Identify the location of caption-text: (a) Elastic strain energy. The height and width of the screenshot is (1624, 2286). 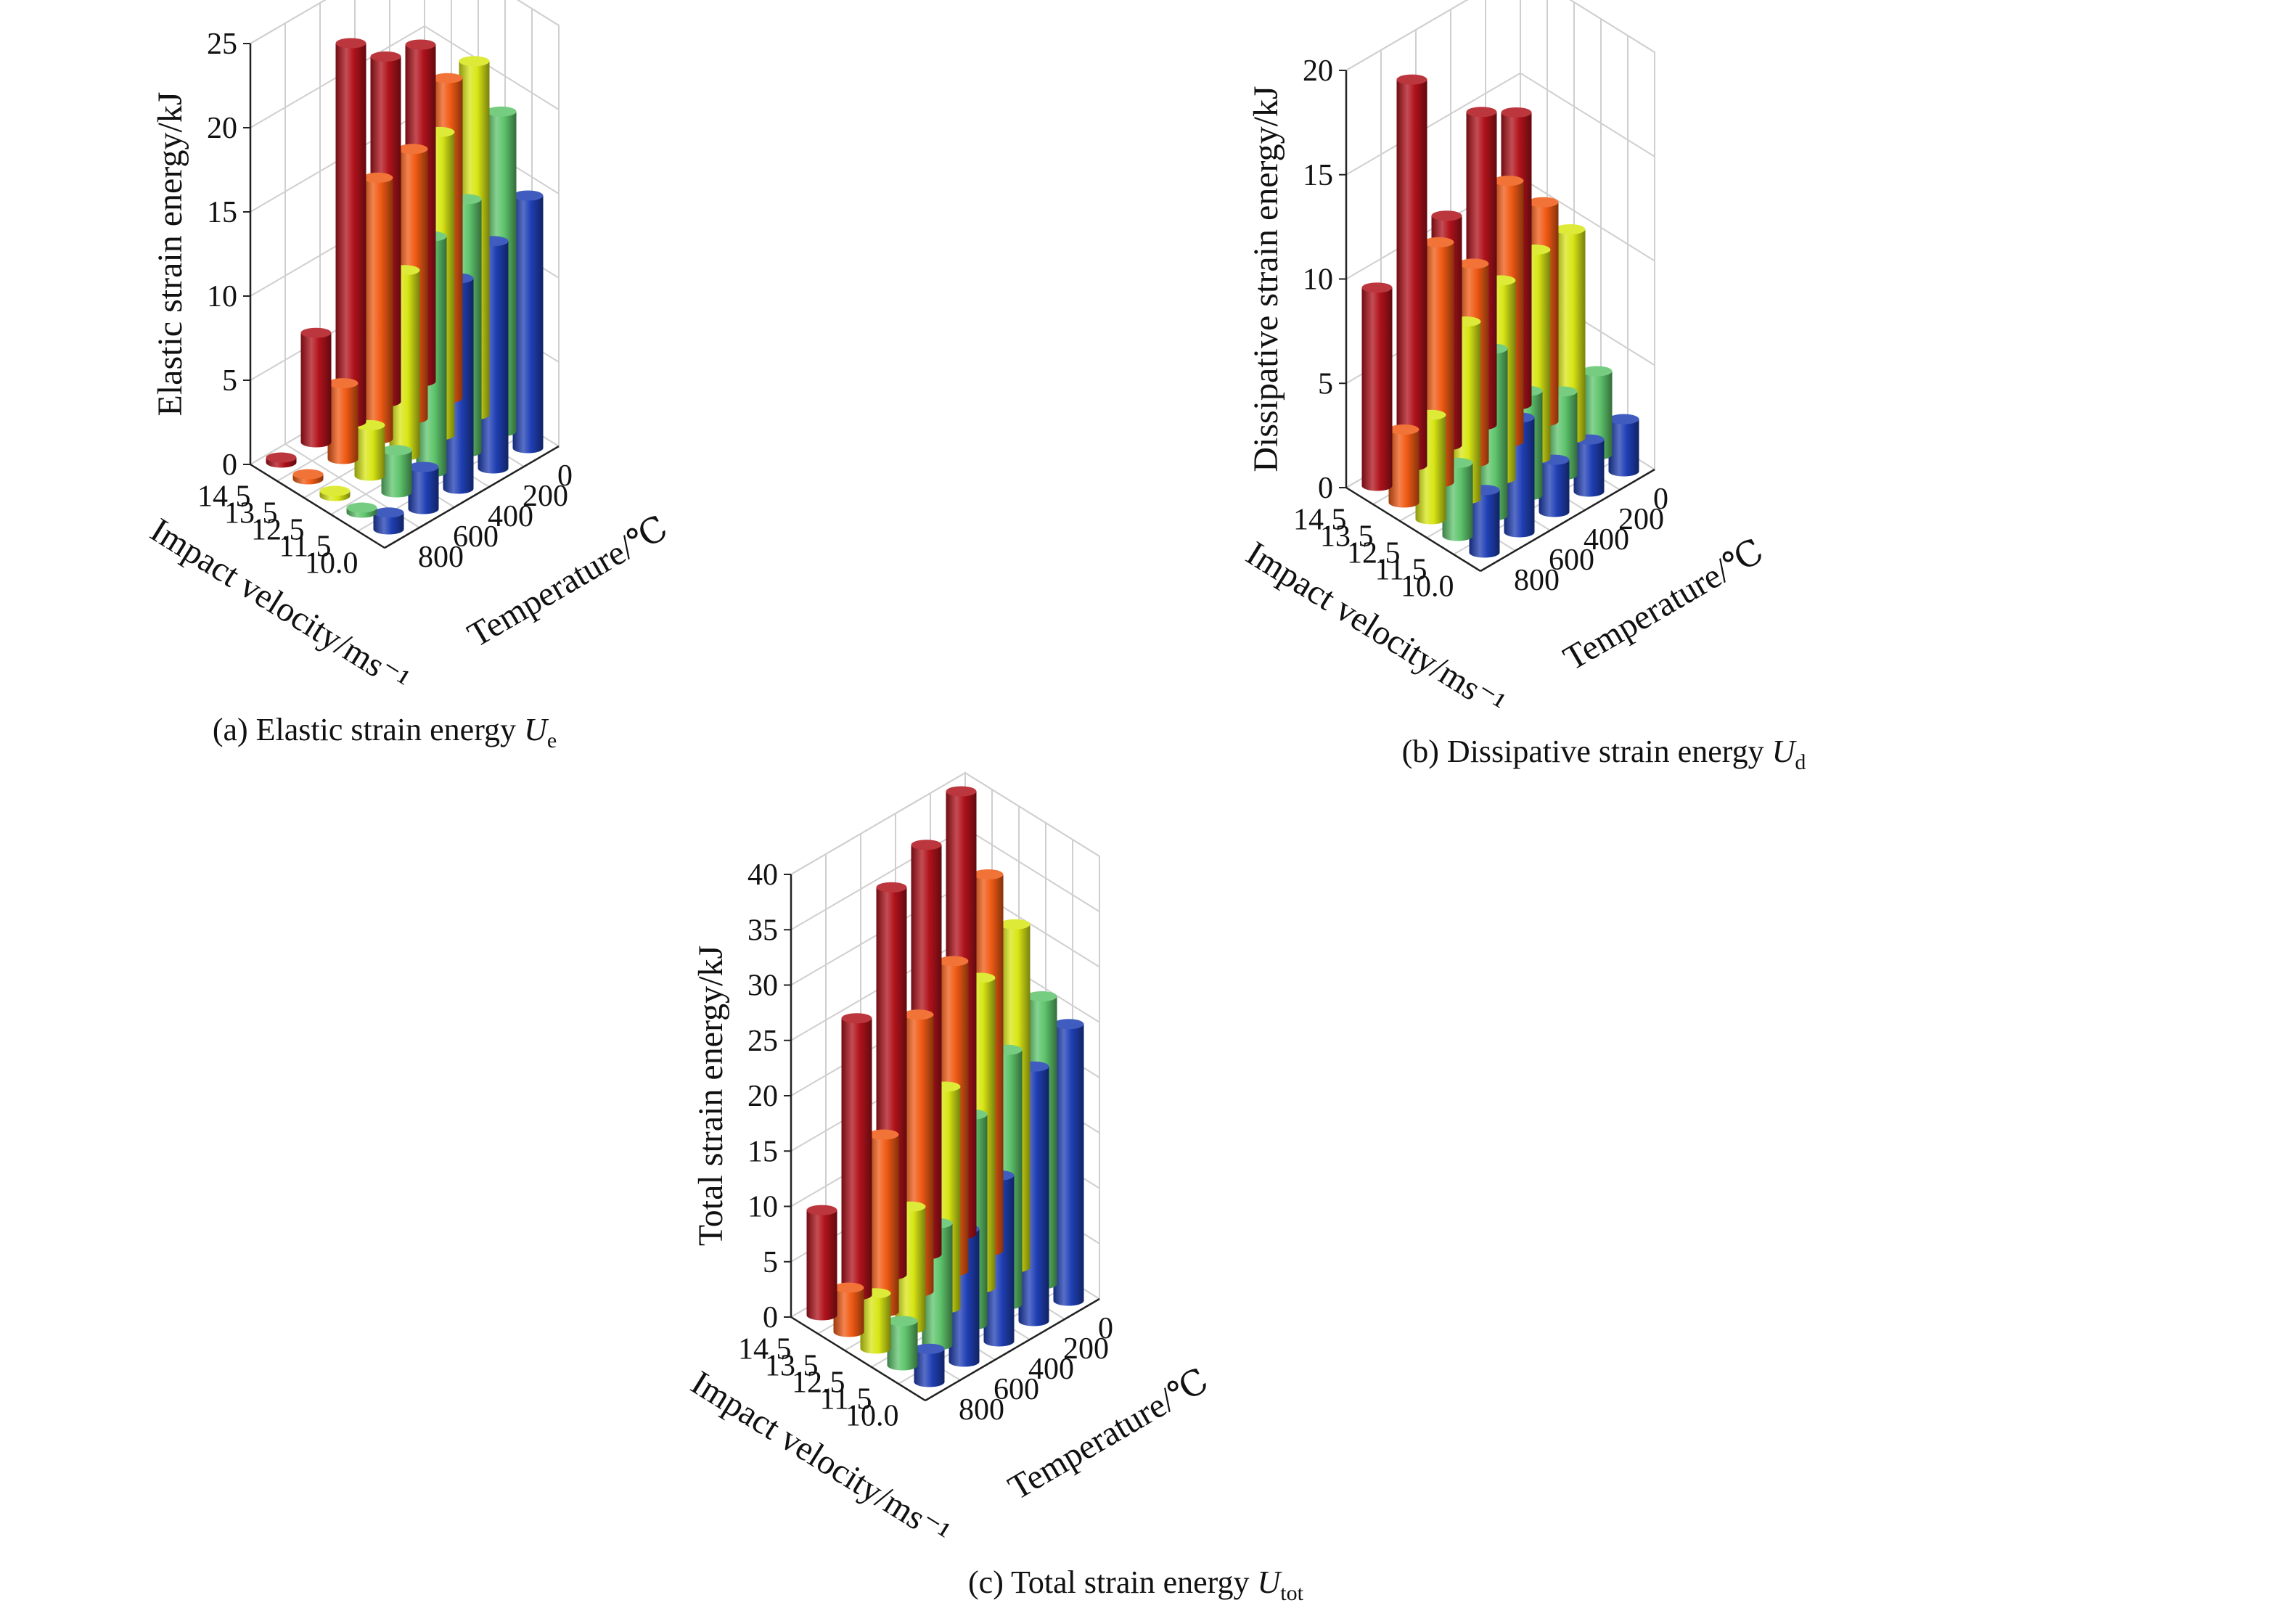
(368, 729).